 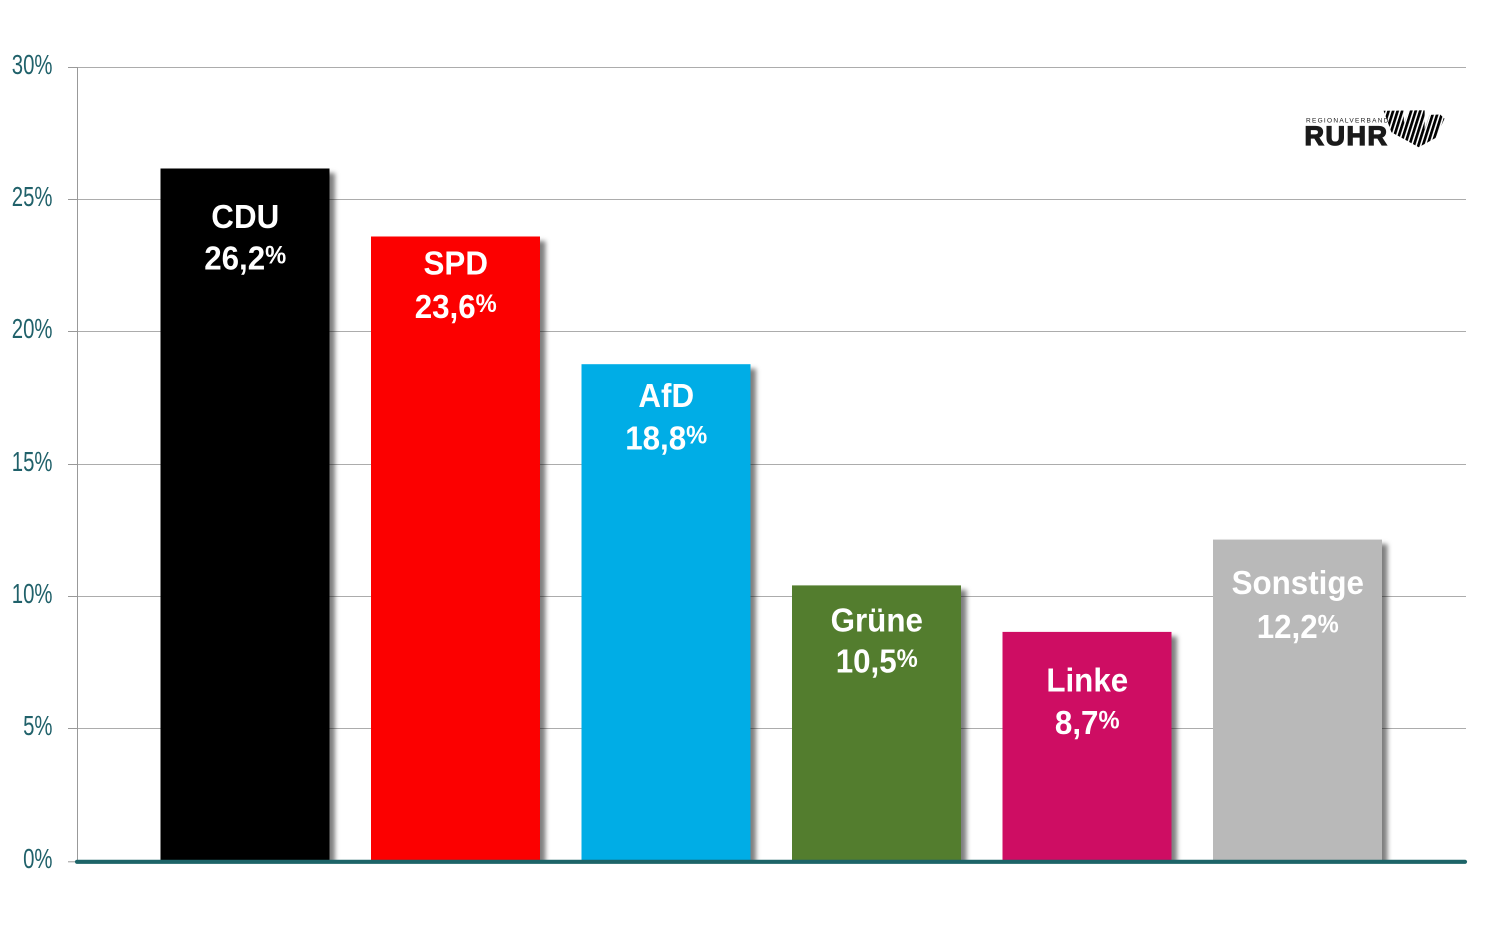 I want to click on svg-text: CDU, so click(x=245, y=216).